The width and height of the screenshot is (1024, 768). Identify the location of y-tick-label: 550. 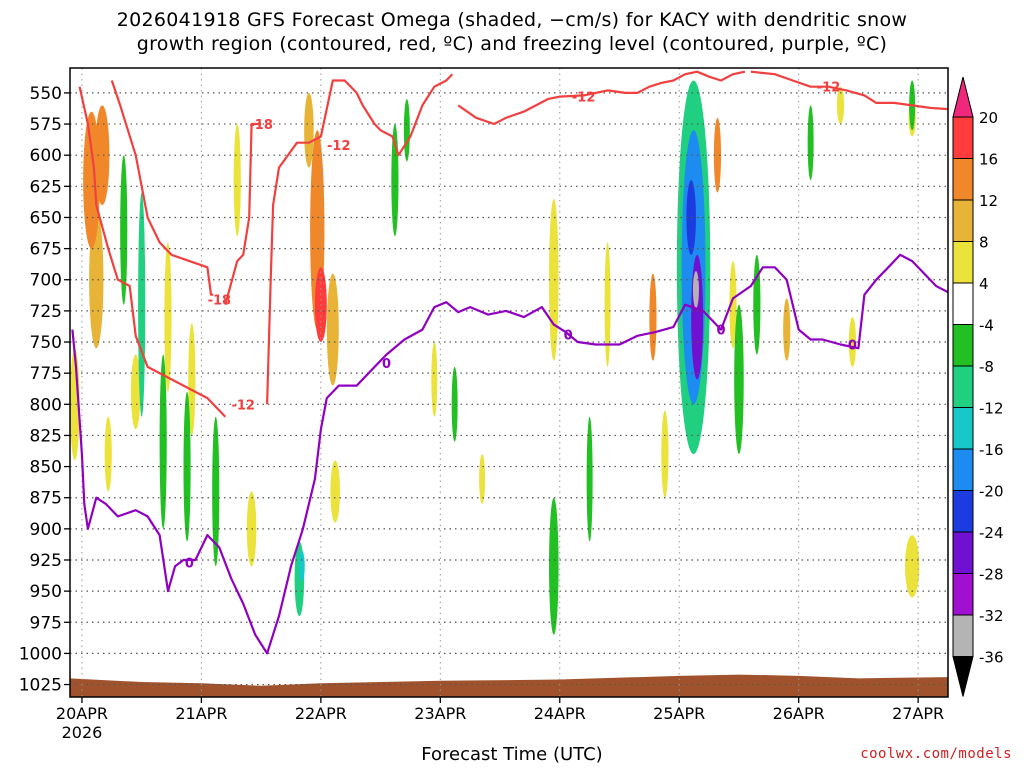
(46, 94).